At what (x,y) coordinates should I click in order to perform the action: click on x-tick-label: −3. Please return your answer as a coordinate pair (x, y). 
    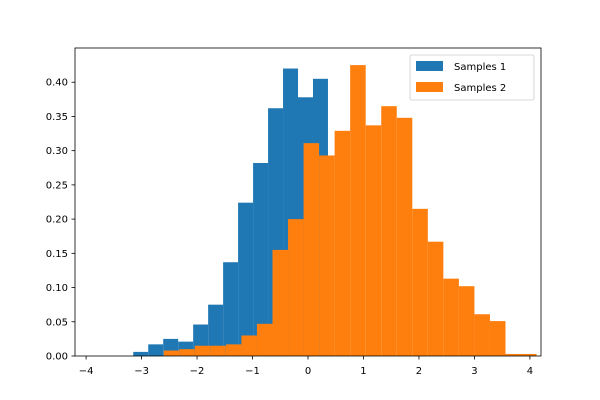
    Looking at the image, I should click on (141, 371).